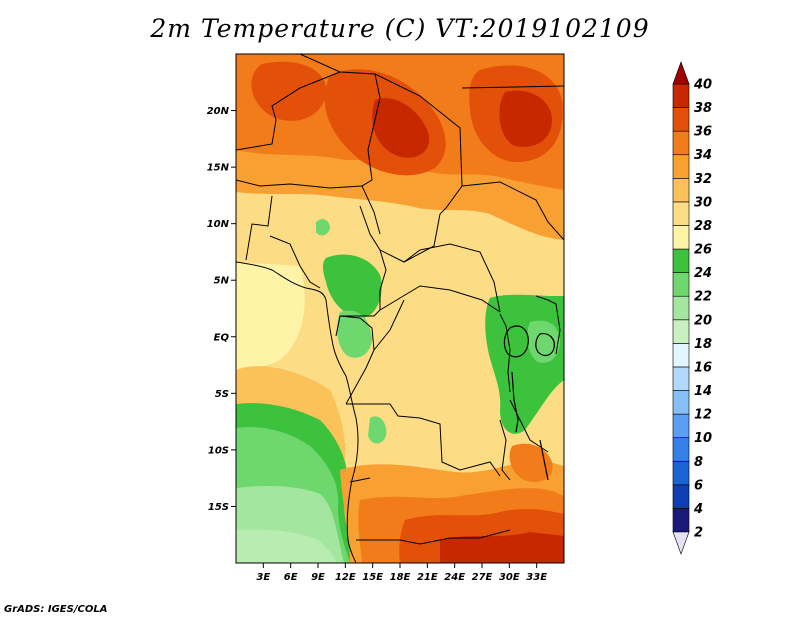 The image size is (800, 618). Describe the element at coordinates (703, 273) in the screenshot. I see `colorbar-level-label: 24` at that location.